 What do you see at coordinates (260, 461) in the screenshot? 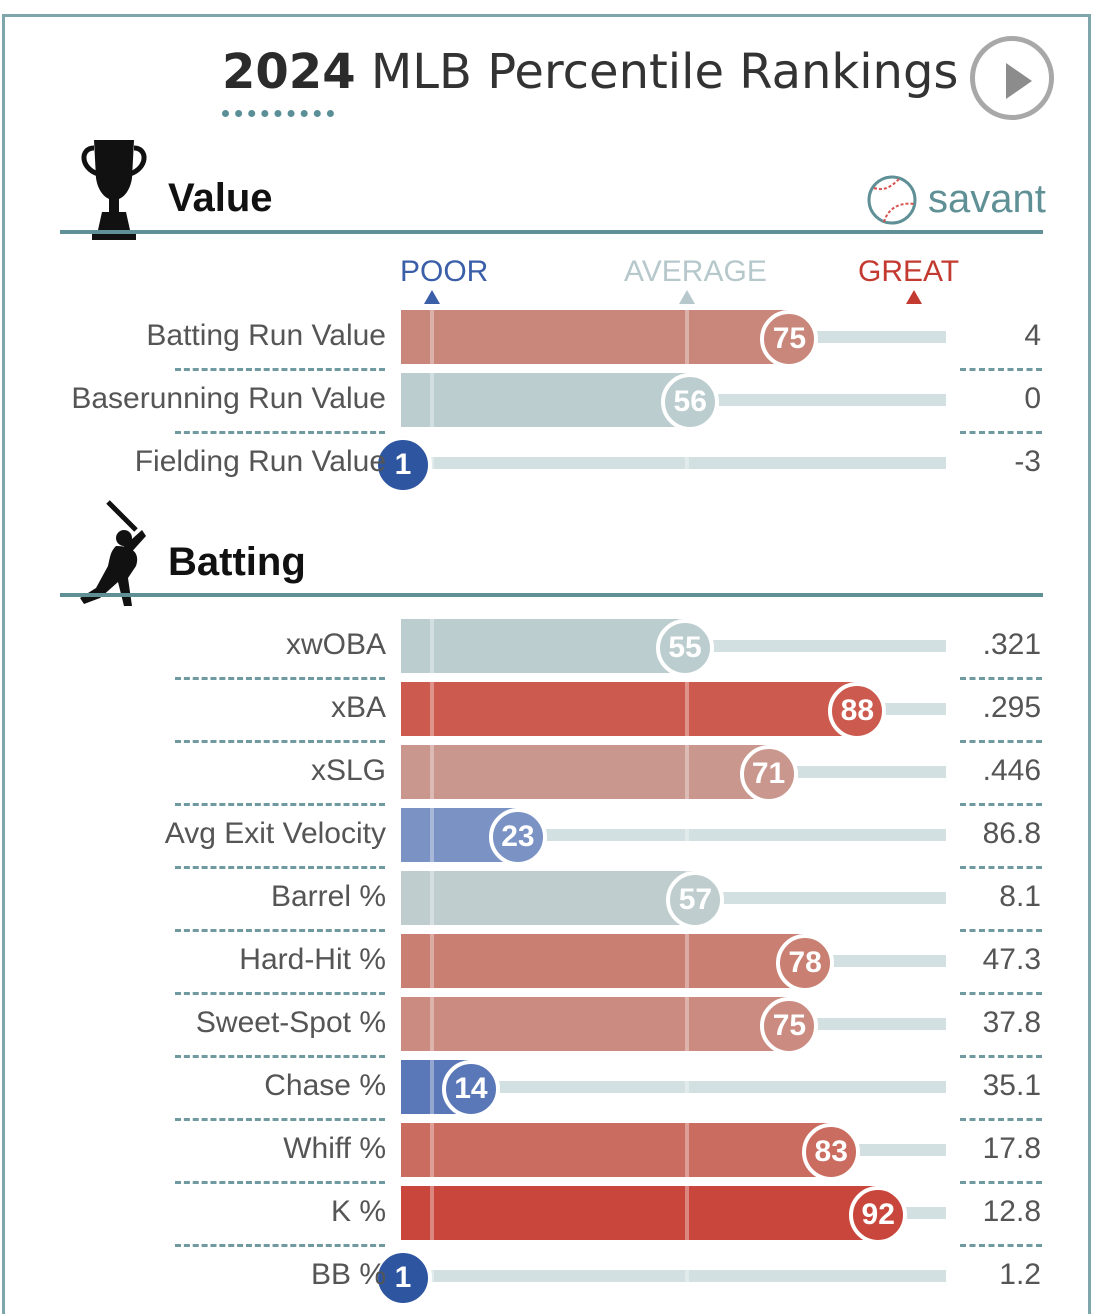
I see `metric-label: Fielding Run Value` at bounding box center [260, 461].